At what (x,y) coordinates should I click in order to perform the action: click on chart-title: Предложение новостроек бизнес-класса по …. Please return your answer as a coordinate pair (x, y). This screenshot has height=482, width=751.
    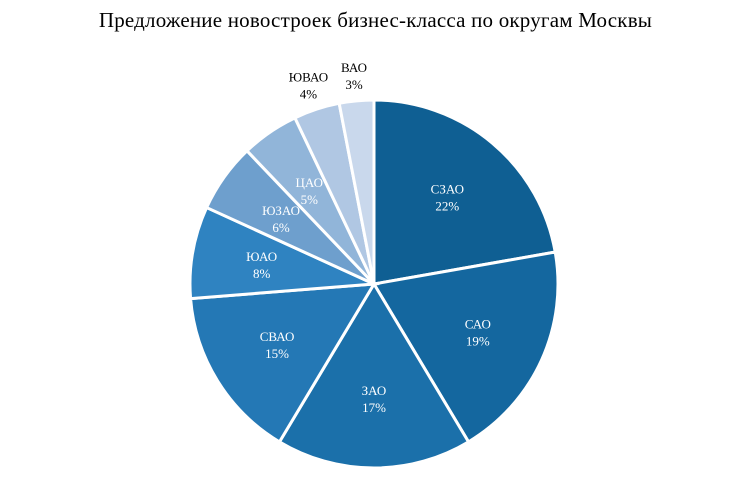
    Looking at the image, I should click on (375, 20).